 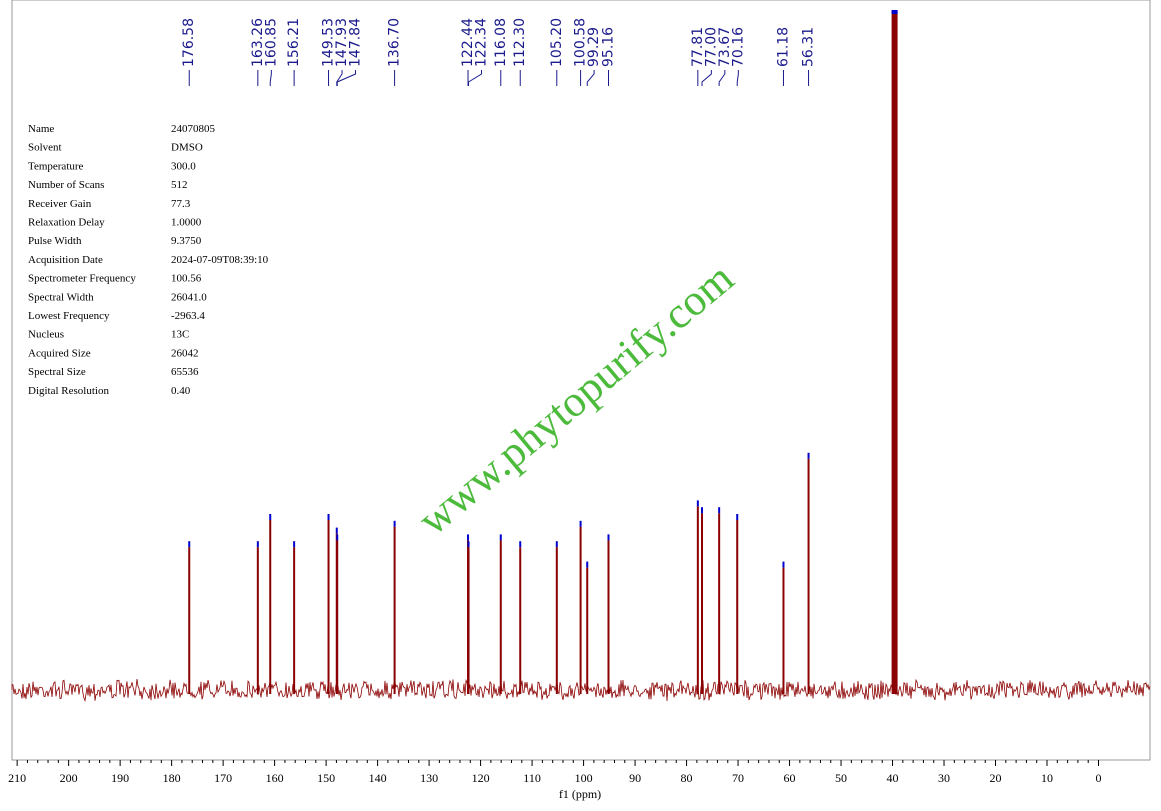 What do you see at coordinates (68, 391) in the screenshot?
I see `param-label: Digital Resolution` at bounding box center [68, 391].